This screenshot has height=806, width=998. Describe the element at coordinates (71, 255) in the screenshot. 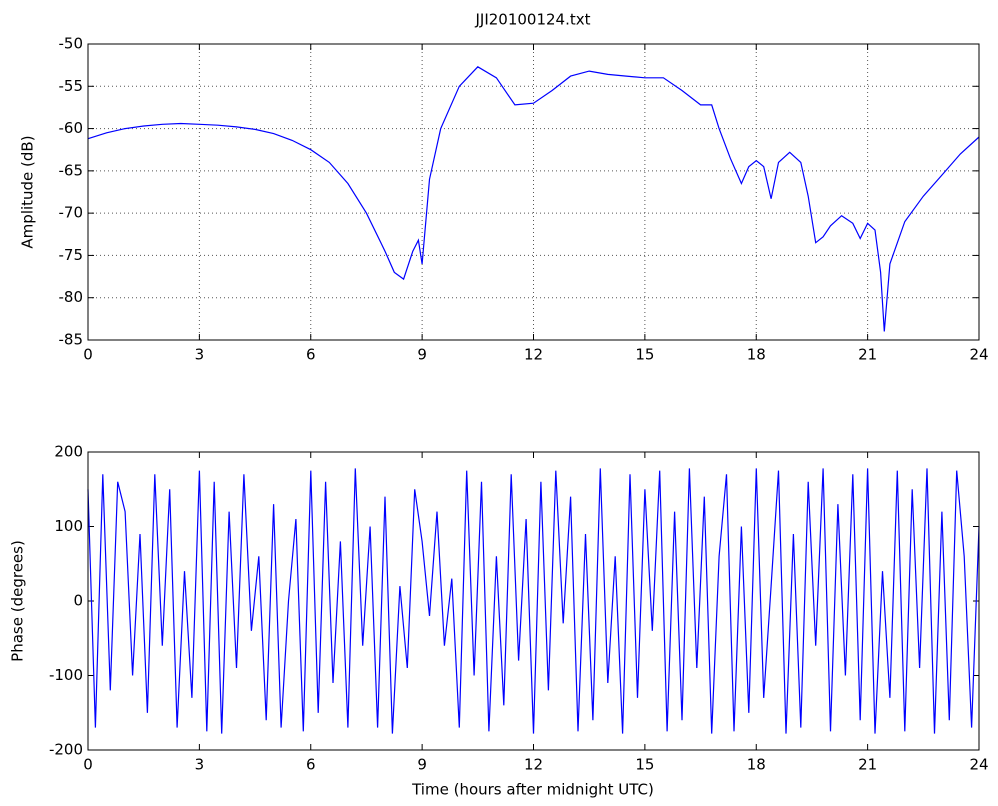

I see `y-tick-label: -75` at that location.